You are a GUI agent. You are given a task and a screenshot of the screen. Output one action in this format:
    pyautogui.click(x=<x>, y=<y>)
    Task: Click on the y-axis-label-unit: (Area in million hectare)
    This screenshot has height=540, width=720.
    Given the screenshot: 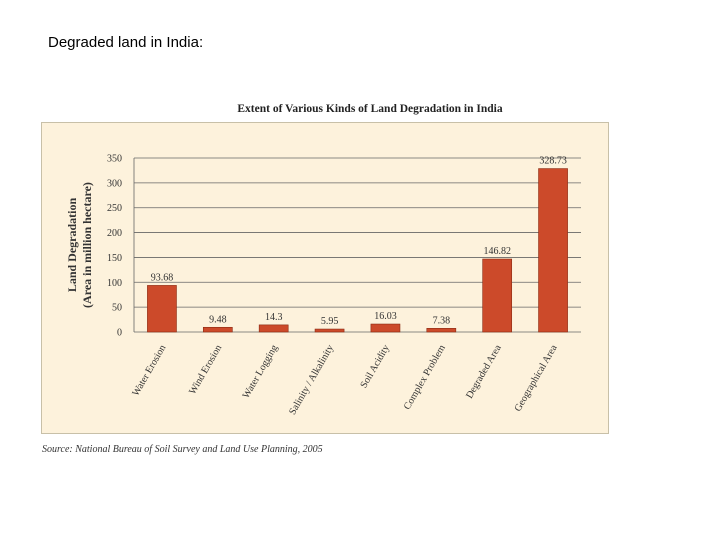 What is the action you would take?
    pyautogui.click(x=87, y=245)
    